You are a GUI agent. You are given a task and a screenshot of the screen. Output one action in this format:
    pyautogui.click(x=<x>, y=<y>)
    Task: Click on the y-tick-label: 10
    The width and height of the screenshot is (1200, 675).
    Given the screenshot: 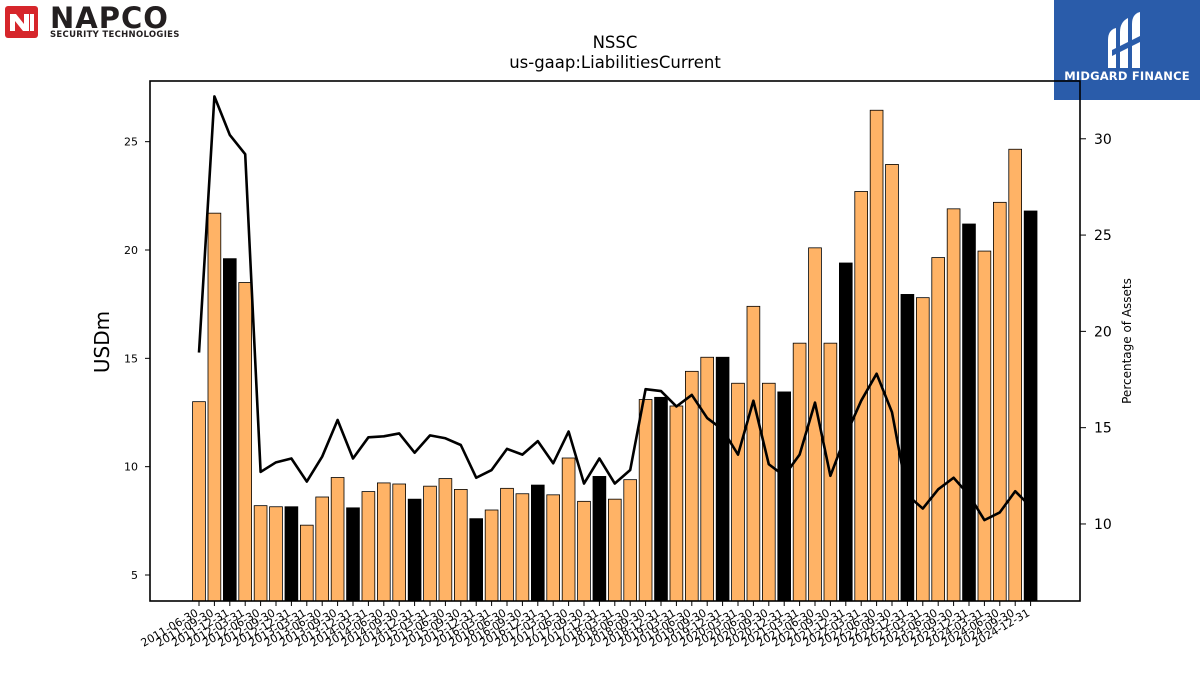 What is the action you would take?
    pyautogui.click(x=131, y=467)
    